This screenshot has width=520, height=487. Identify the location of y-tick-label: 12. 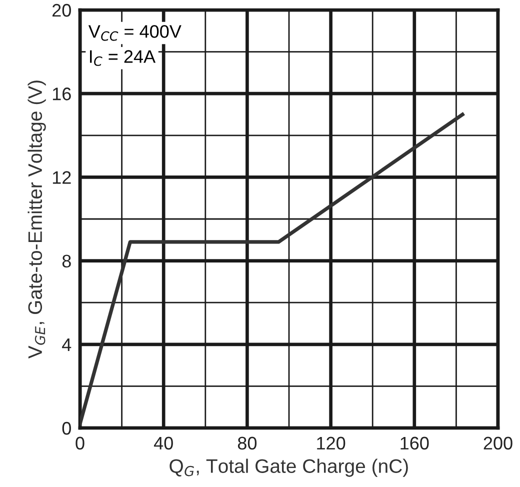
(61, 177).